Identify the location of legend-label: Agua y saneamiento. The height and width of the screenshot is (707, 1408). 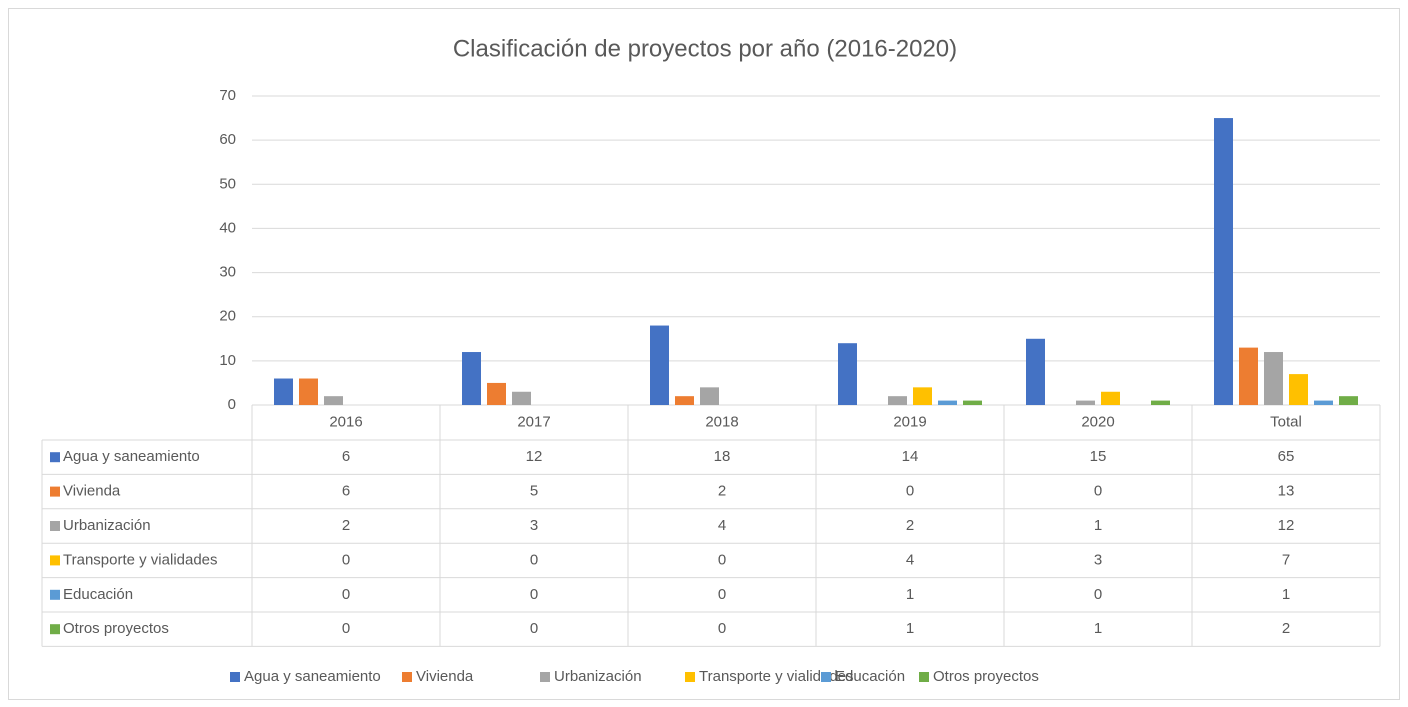
(312, 676).